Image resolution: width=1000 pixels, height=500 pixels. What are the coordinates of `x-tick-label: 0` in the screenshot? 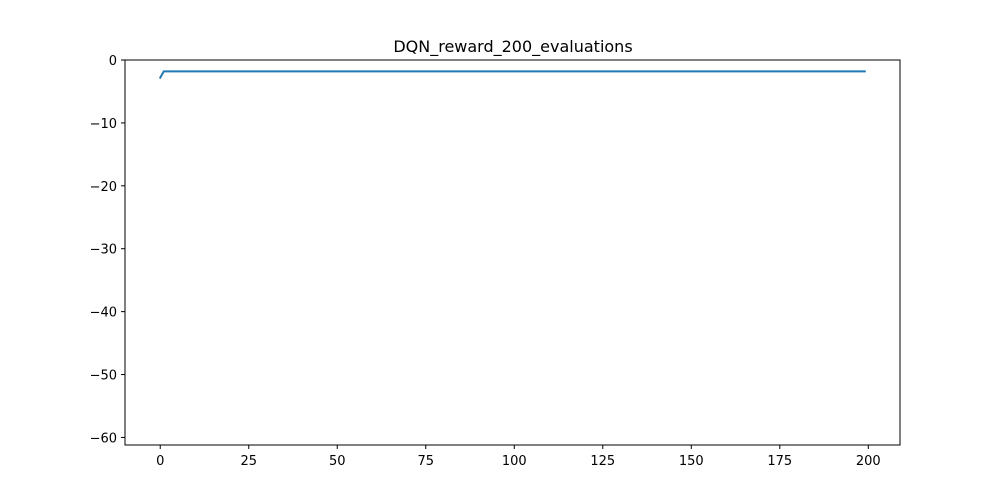 It's located at (160, 461).